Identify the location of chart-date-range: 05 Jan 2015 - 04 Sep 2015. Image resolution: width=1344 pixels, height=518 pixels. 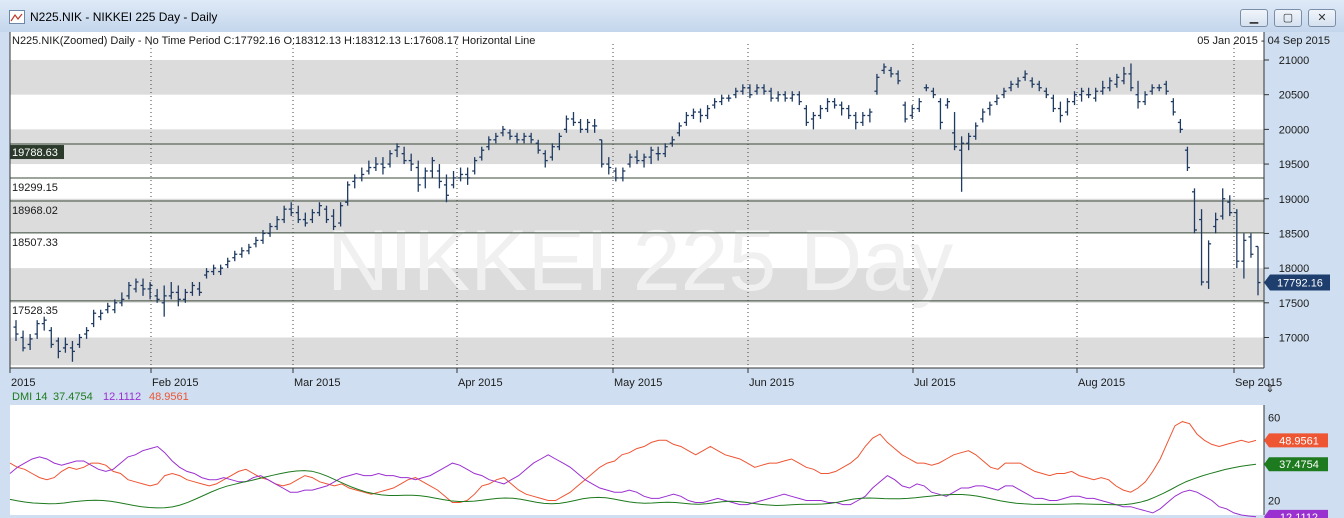
(1263, 41).